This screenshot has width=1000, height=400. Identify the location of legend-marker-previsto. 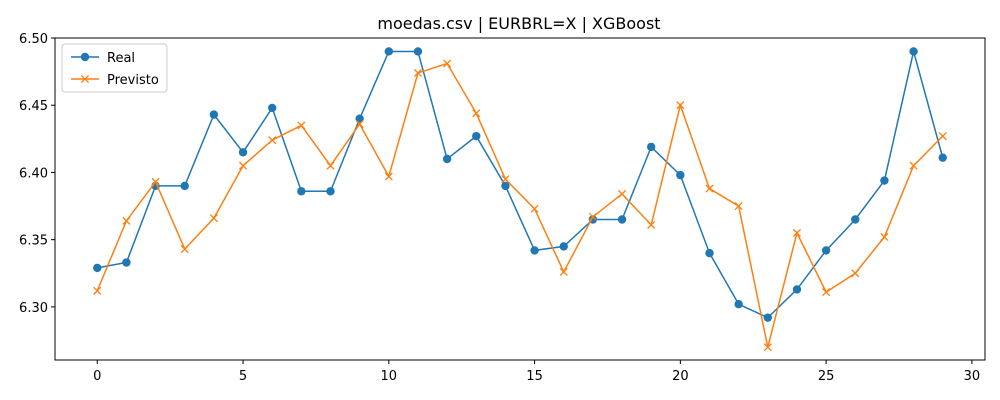
(85, 79).